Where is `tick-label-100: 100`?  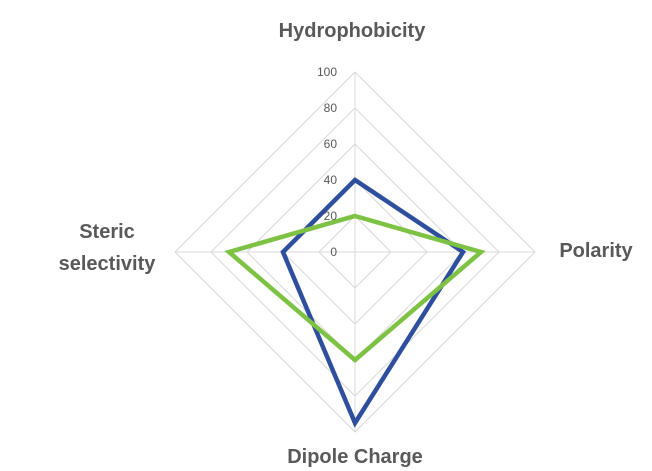 tick-label-100: 100 is located at coordinates (327, 72).